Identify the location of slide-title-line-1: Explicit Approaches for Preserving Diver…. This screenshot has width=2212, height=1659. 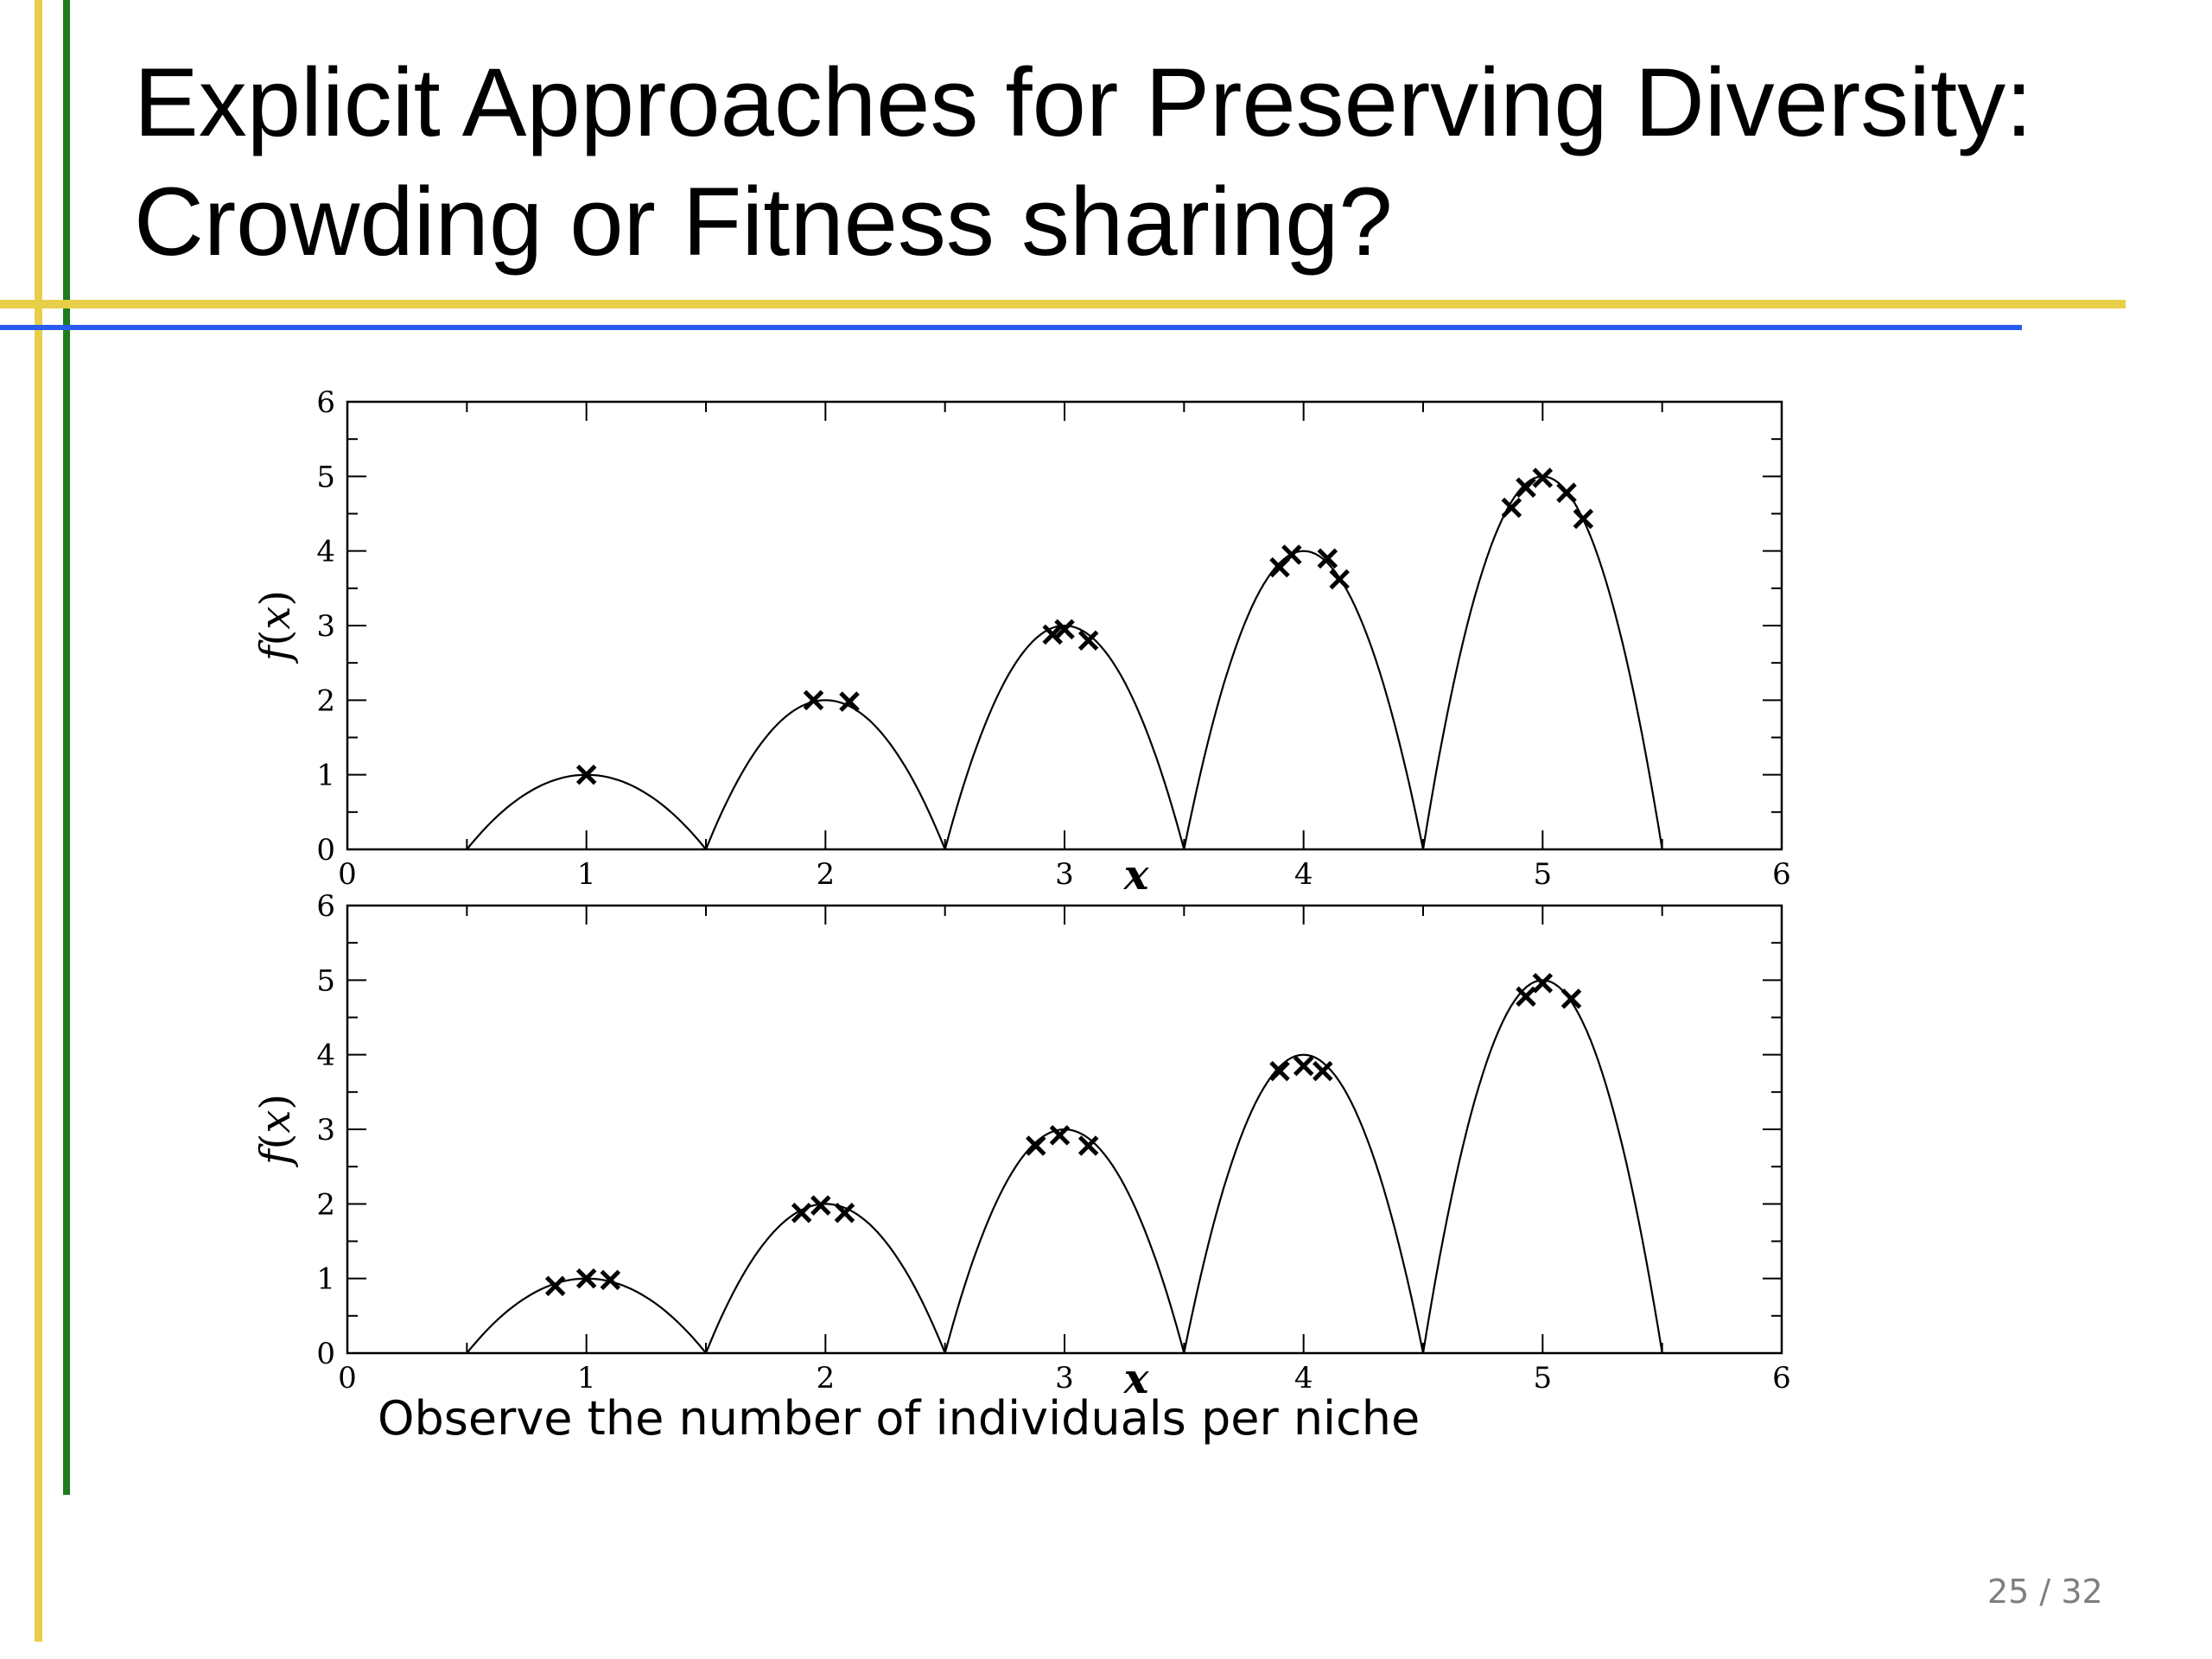
(1083, 102).